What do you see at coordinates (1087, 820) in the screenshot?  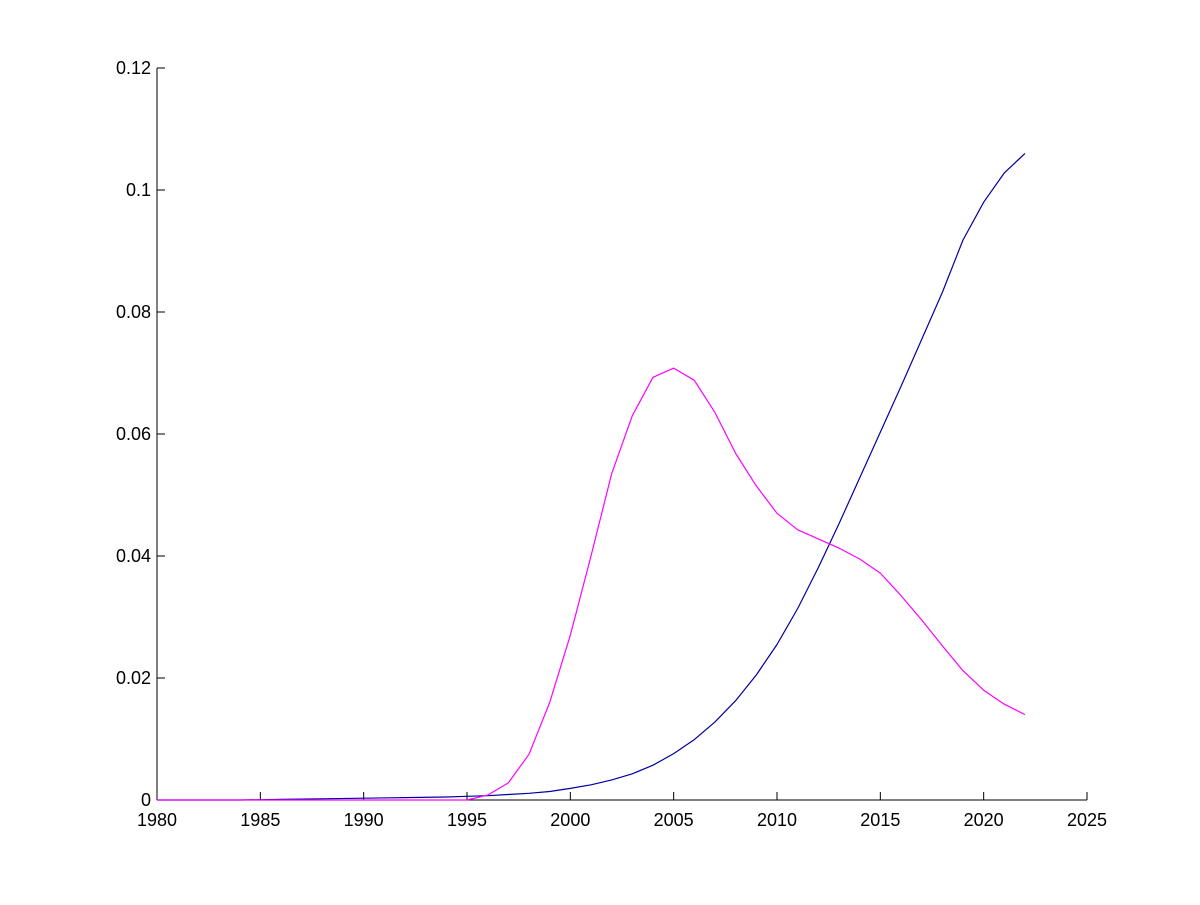 I see `x-tick-label: 2025` at bounding box center [1087, 820].